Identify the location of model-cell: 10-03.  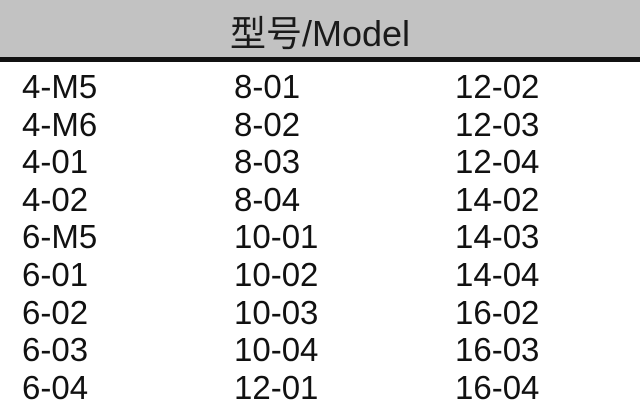
(276, 312).